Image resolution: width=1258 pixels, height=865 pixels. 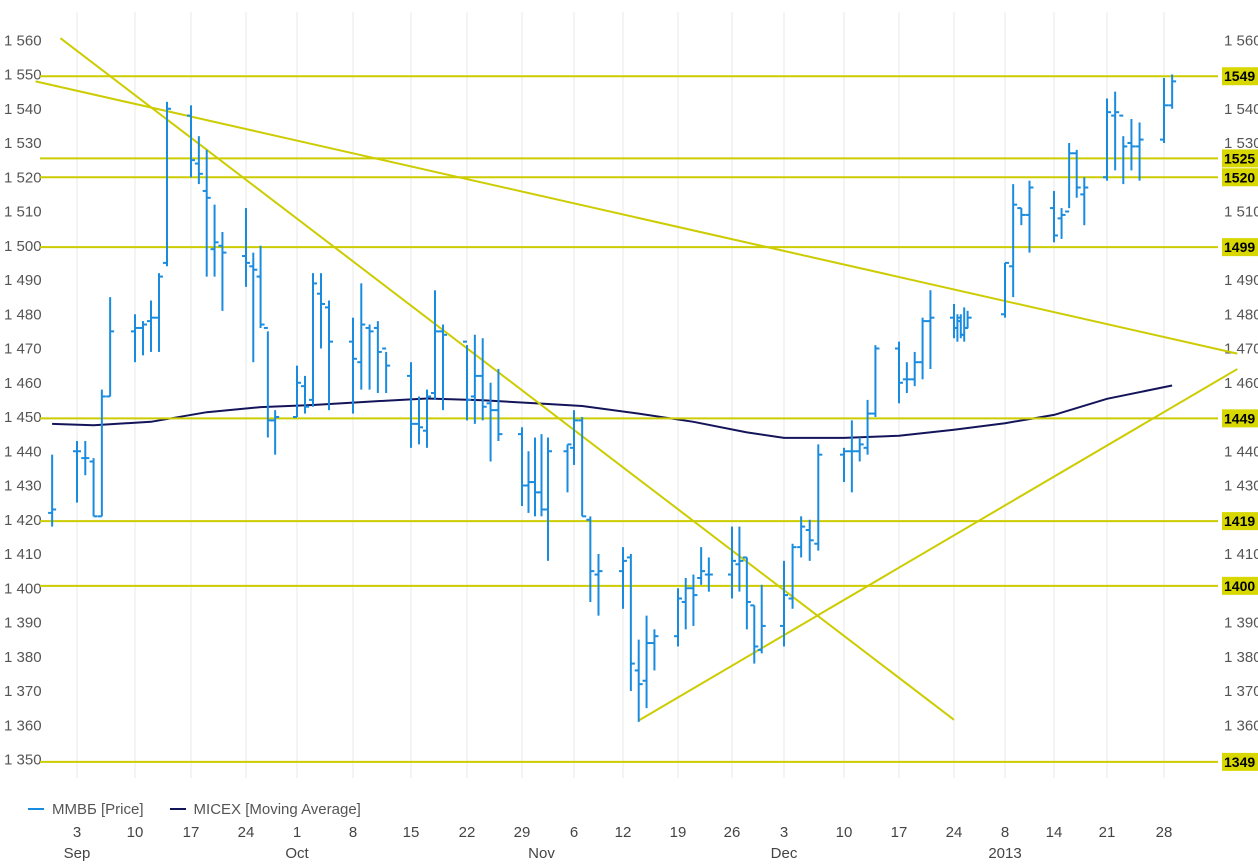 I want to click on y-tick-label-left: 1 450, so click(x=23, y=417).